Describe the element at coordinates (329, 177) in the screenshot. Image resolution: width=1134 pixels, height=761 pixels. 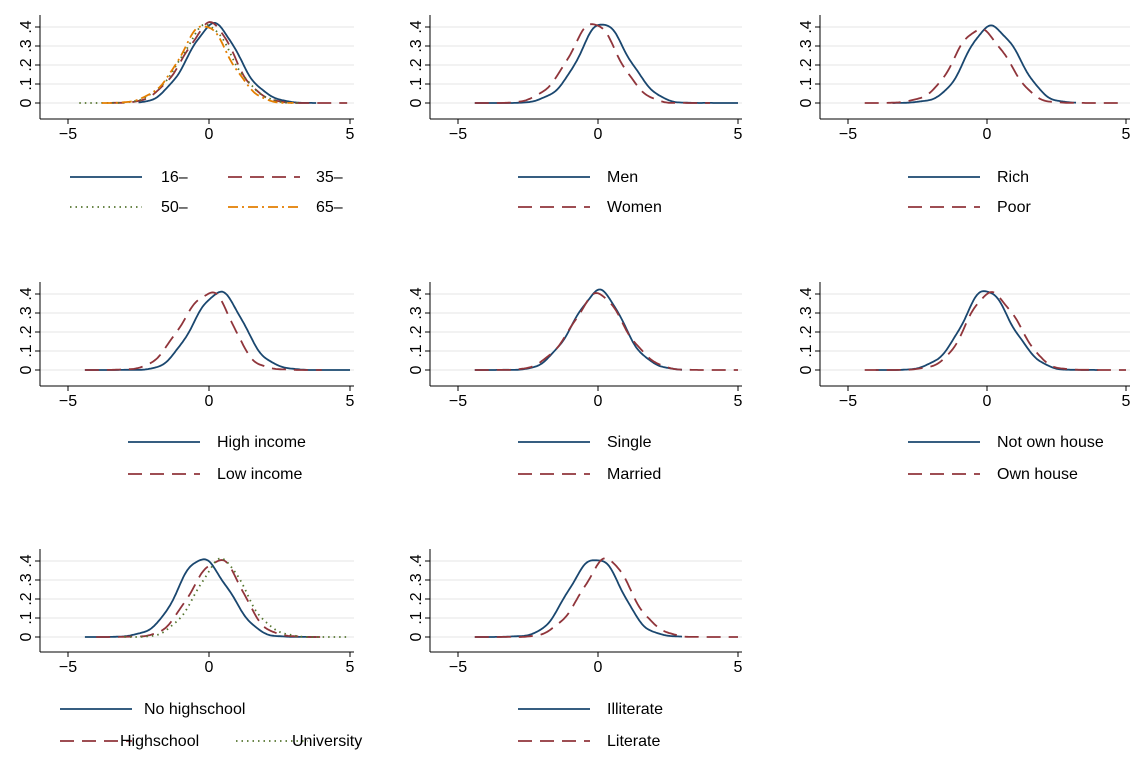
I see `legend-label: 35–` at that location.